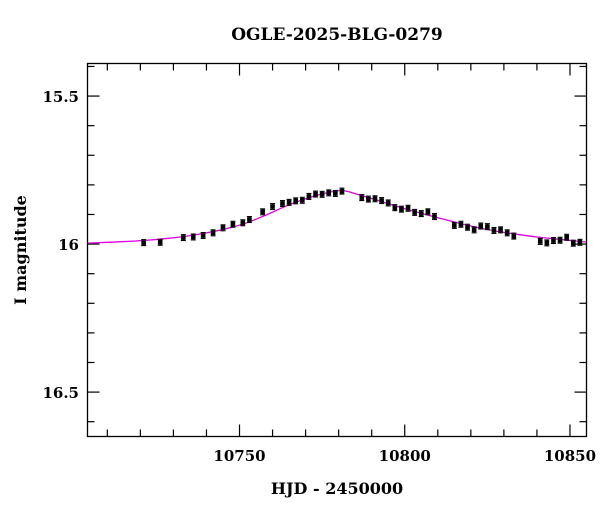 The image size is (600, 512). I want to click on y-tick-label: 16.5, so click(60, 393).